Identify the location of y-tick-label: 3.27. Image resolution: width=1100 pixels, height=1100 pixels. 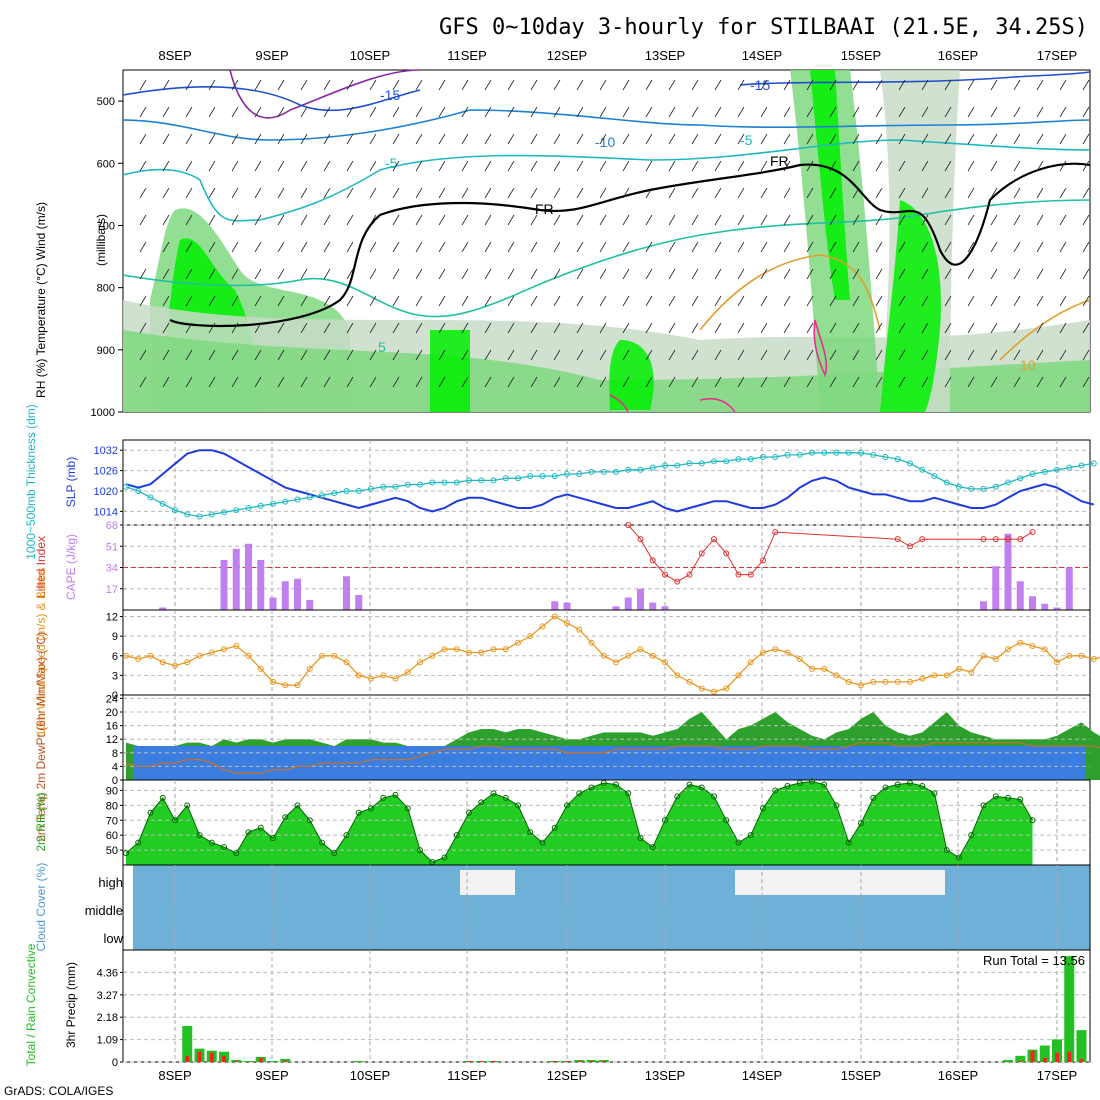
(107, 996).